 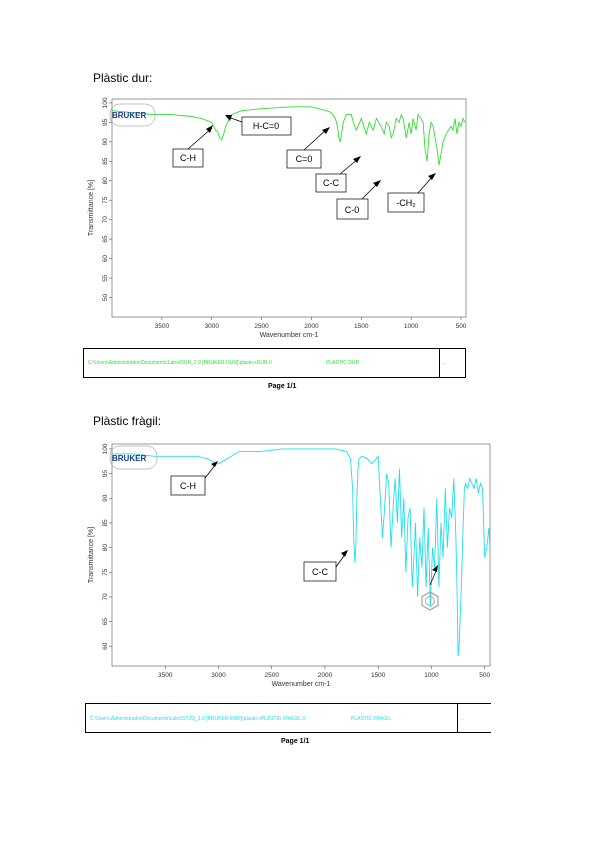 I want to click on spectrum-series, so click(x=288, y=136).